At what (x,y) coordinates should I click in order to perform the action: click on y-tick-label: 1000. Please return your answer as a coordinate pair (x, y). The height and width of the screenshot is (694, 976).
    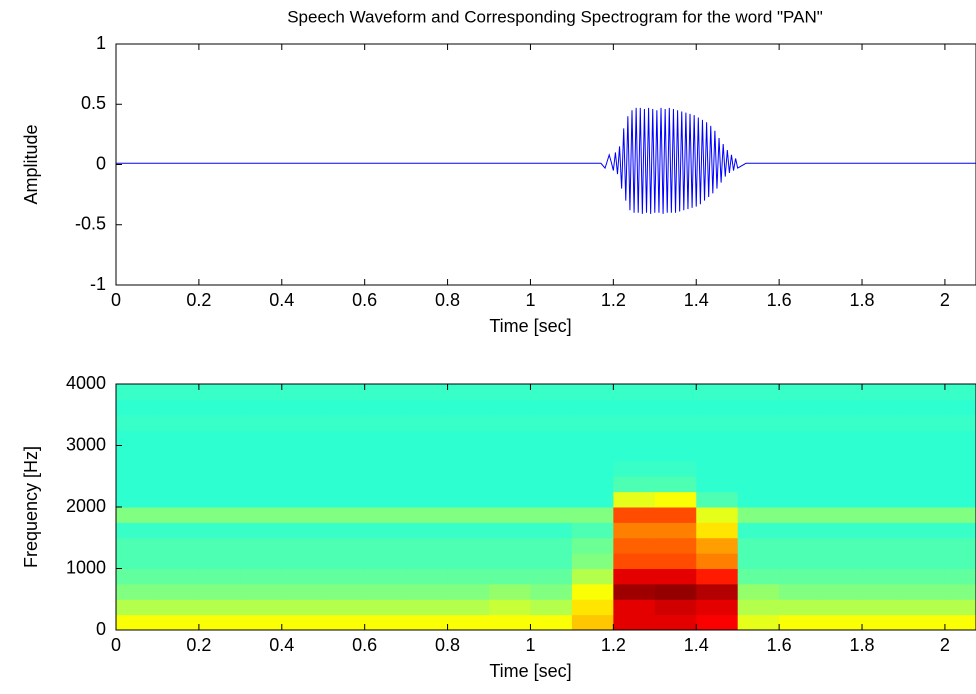
    Looking at the image, I should click on (86, 567).